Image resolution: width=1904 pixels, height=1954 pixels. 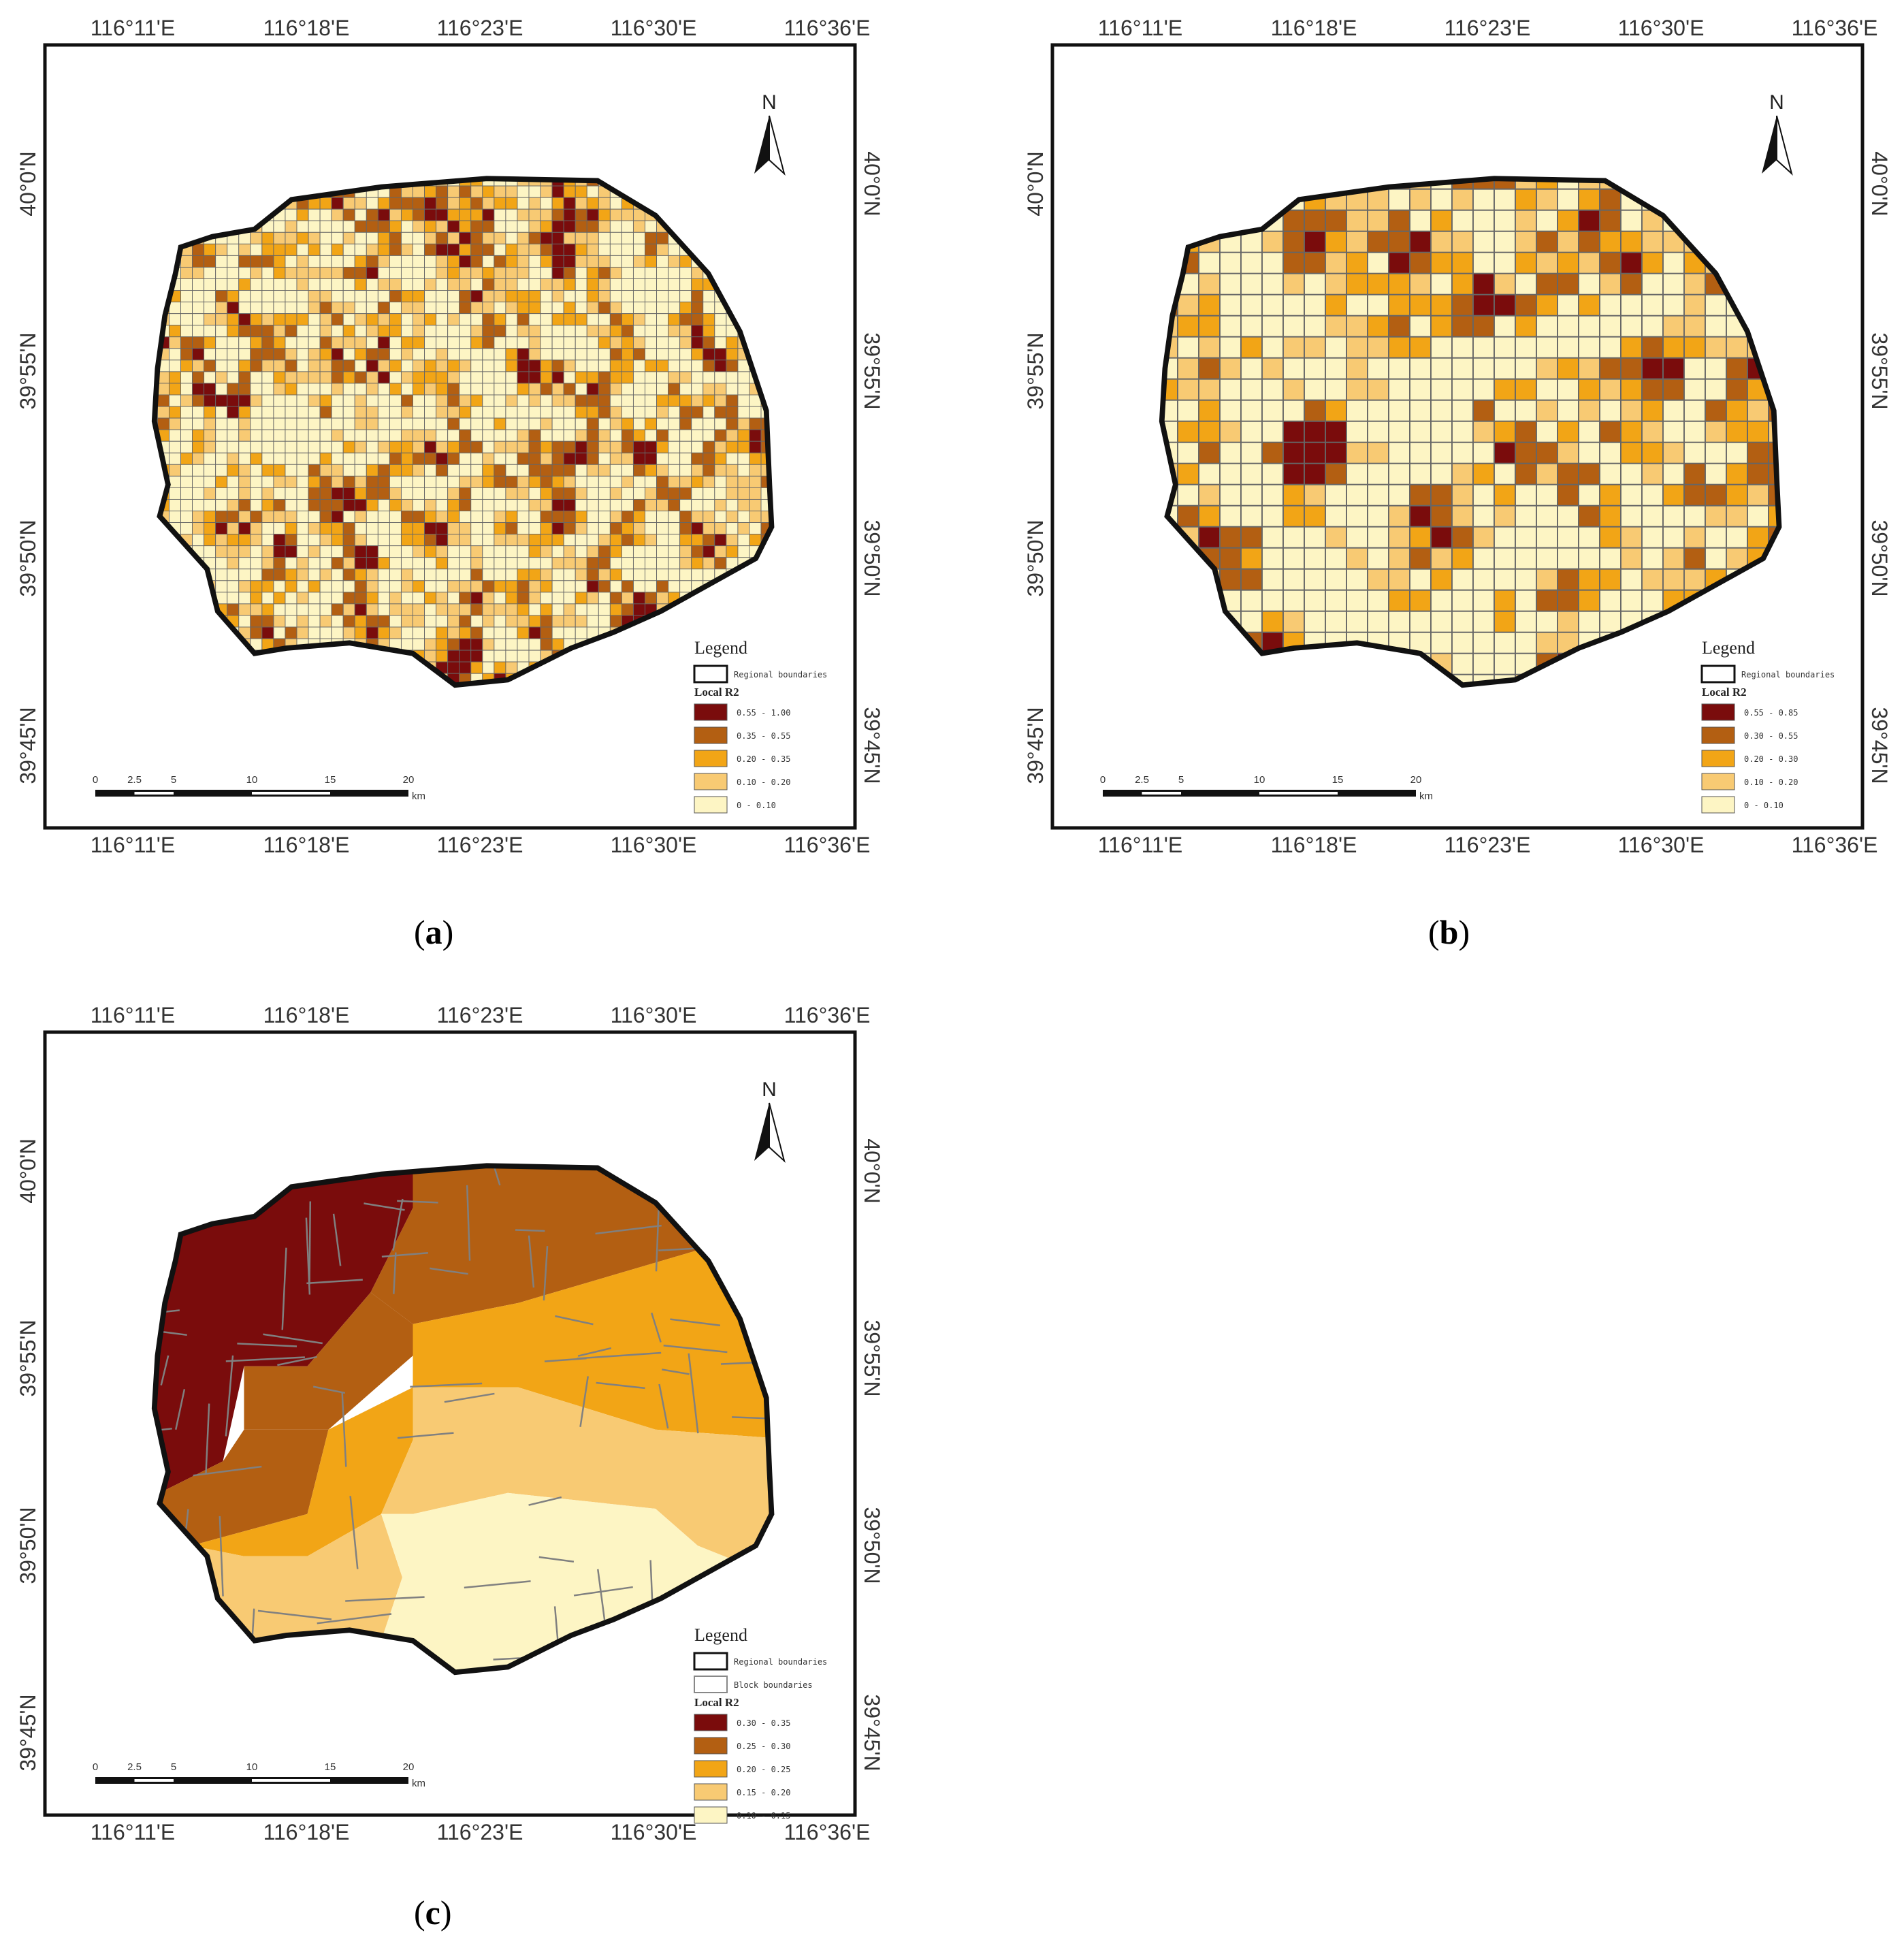 What do you see at coordinates (434, 932) in the screenshot?
I see `caption-a: (a)` at bounding box center [434, 932].